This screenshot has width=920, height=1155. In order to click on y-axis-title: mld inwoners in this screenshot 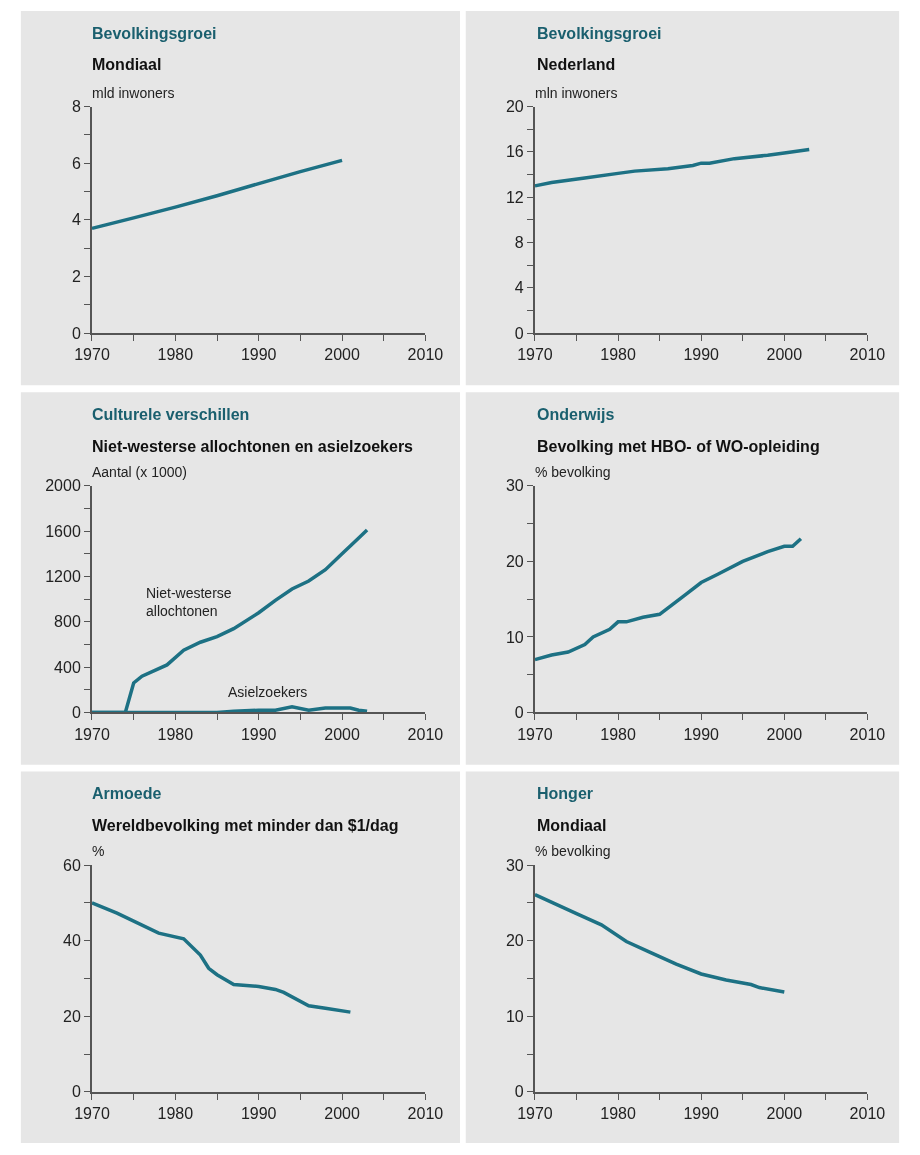, I will do `click(133, 93)`.